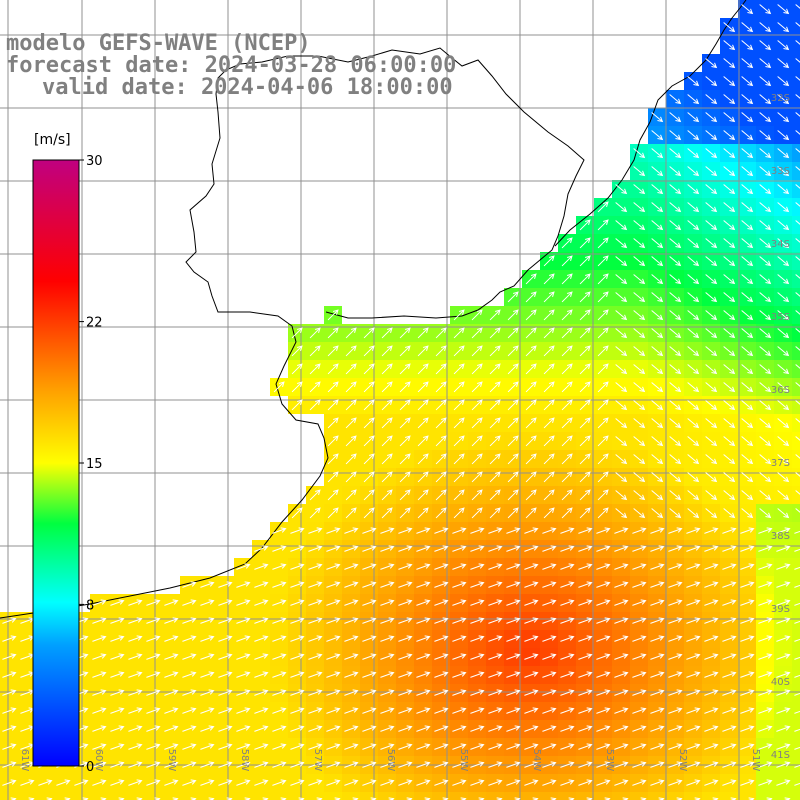 Image resolution: width=800 pixels, height=800 pixels. Describe the element at coordinates (244, 760) in the screenshot. I see `longitude-label: 58W` at that location.